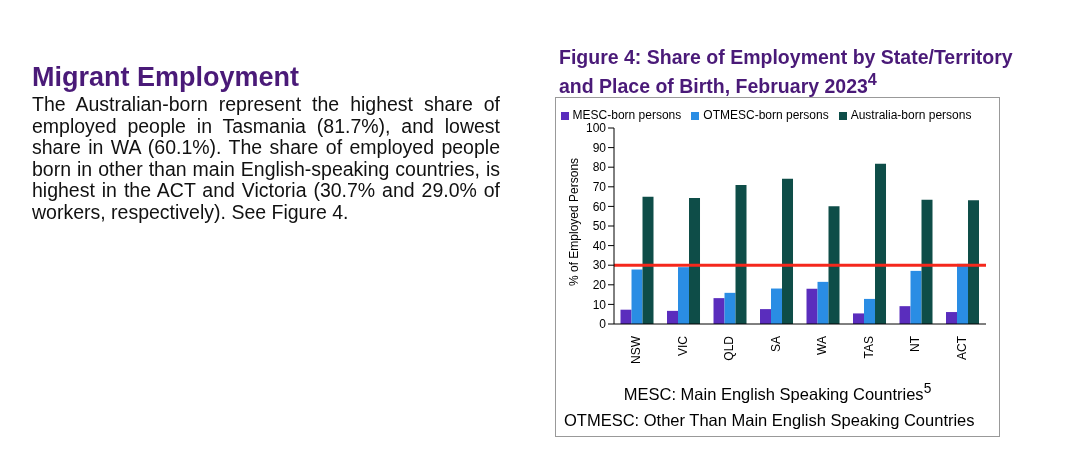  What do you see at coordinates (682, 346) in the screenshot?
I see `x-tick-label: VIC` at bounding box center [682, 346].